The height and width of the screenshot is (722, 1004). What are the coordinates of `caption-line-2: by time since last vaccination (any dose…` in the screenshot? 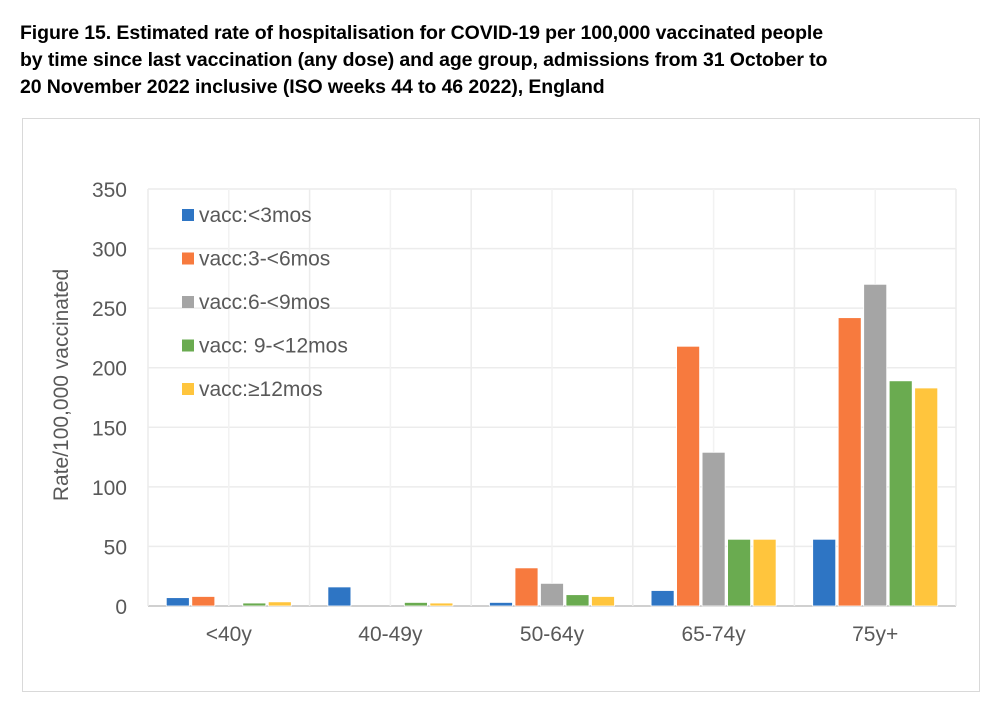 It's located at (424, 60).